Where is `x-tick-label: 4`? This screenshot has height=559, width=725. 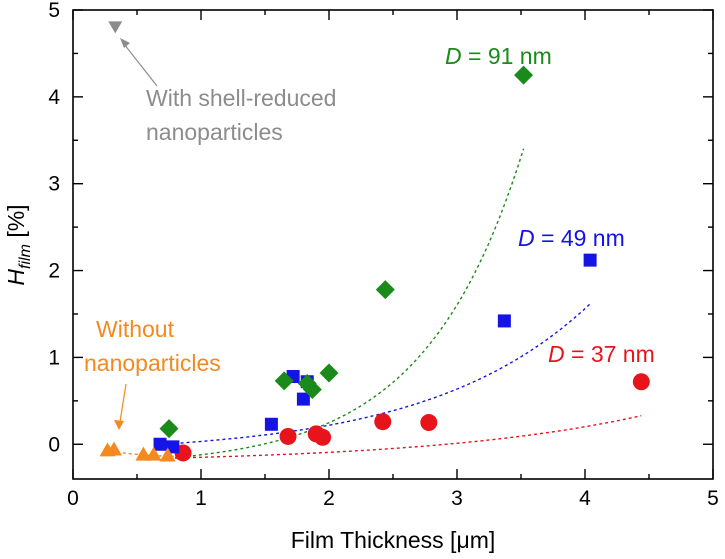 x-tick-label: 4 is located at coordinates (585, 498).